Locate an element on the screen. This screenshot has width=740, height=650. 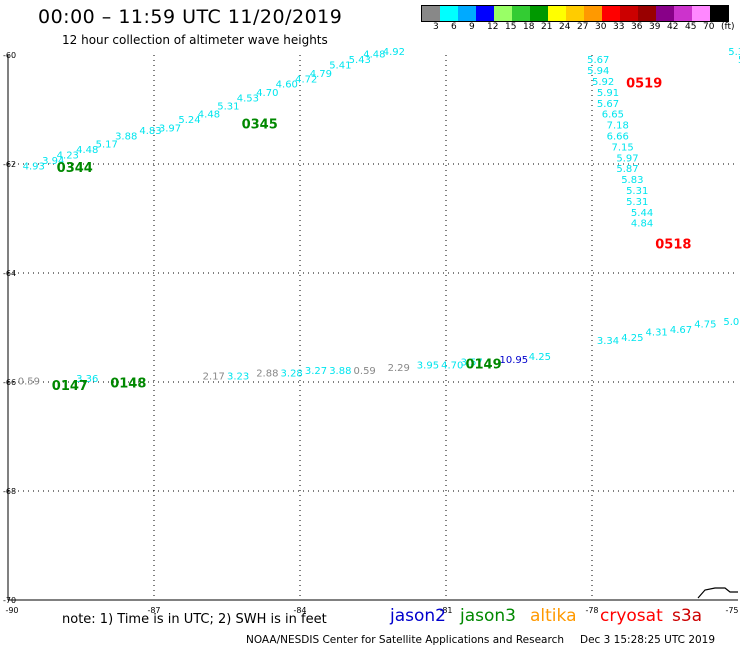
y-tick-label: -64 is located at coordinates (9, 273).